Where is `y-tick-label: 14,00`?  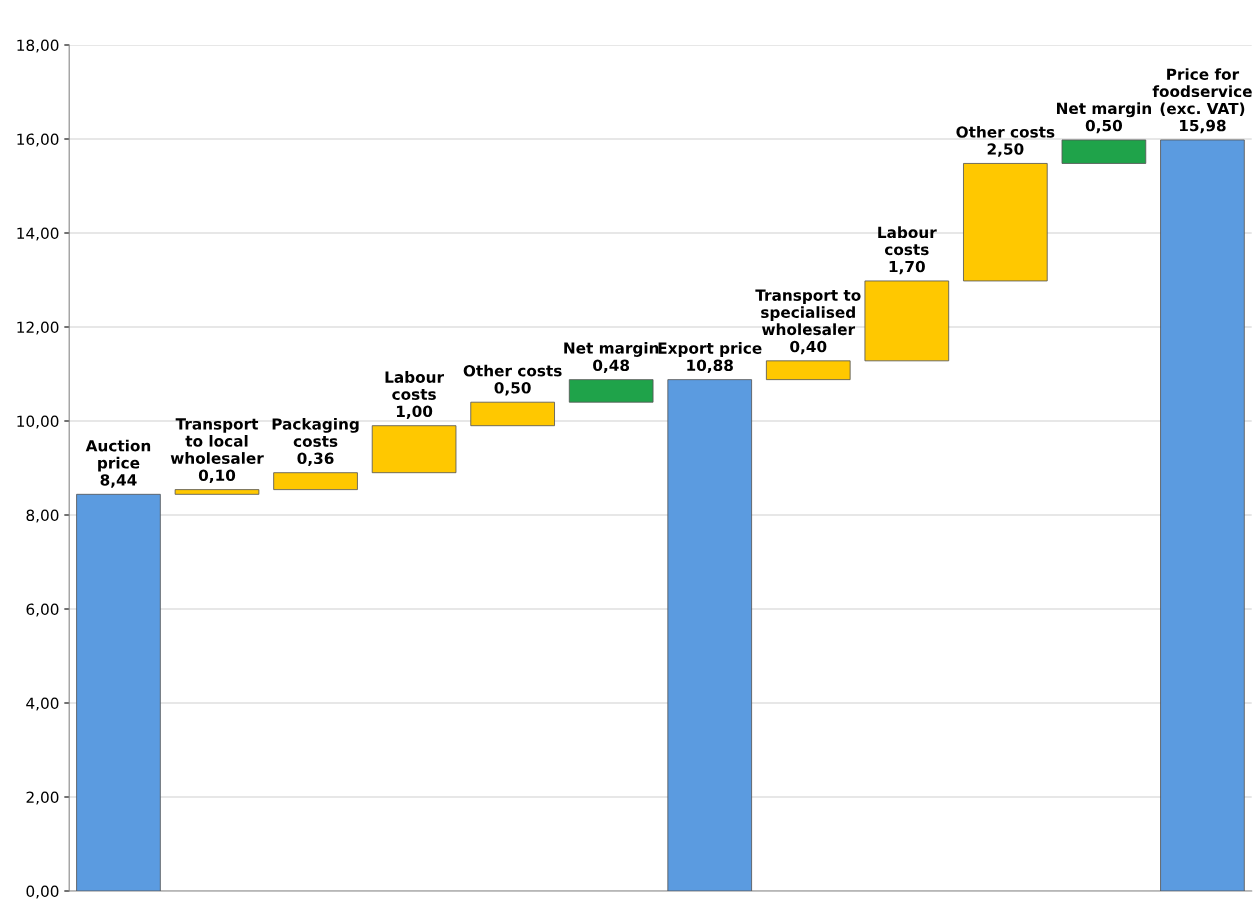 y-tick-label: 14,00 is located at coordinates (38, 234).